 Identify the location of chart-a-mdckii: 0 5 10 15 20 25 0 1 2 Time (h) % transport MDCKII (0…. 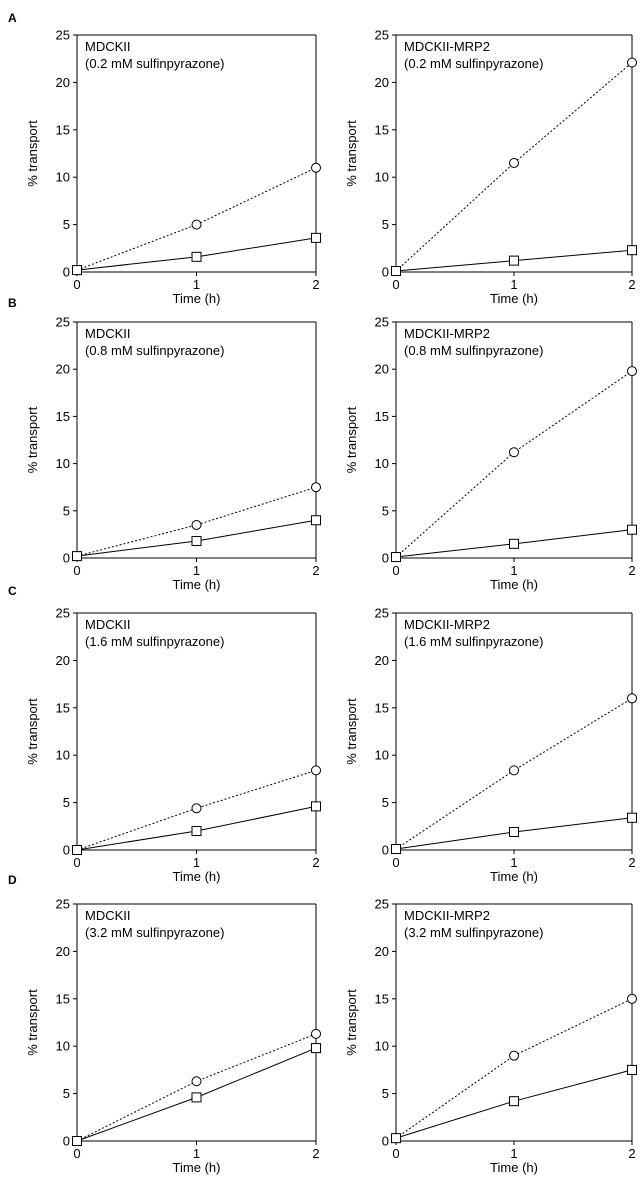
(173, 167).